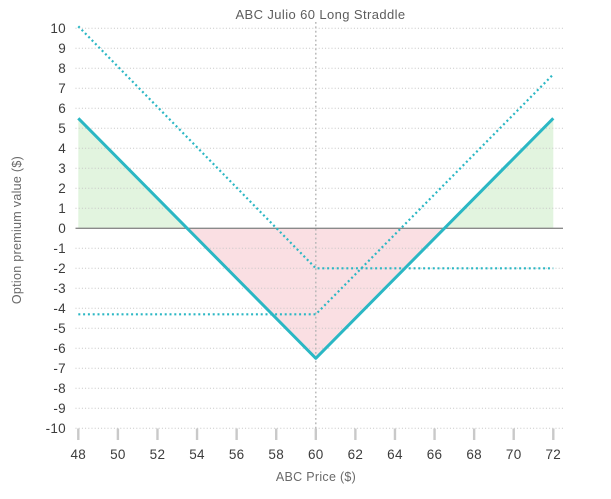 This screenshot has height=499, width=611. What do you see at coordinates (62, 128) in the screenshot?
I see `y-tick-label: 5` at bounding box center [62, 128].